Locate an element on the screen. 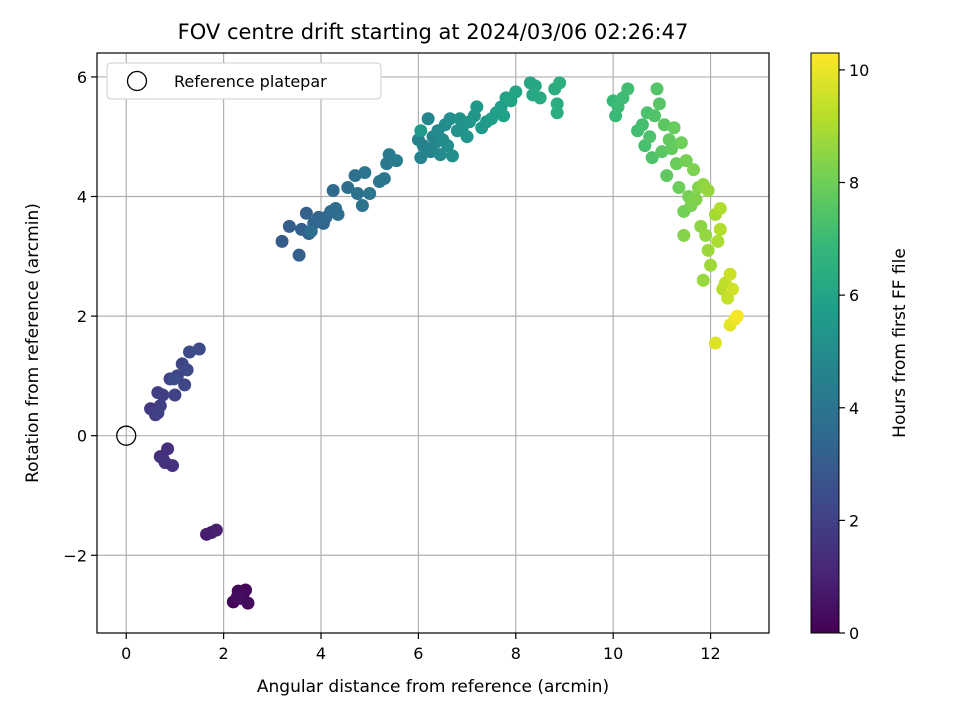 This screenshot has height=720, width=960. x-tick-label: 10 is located at coordinates (613, 653).